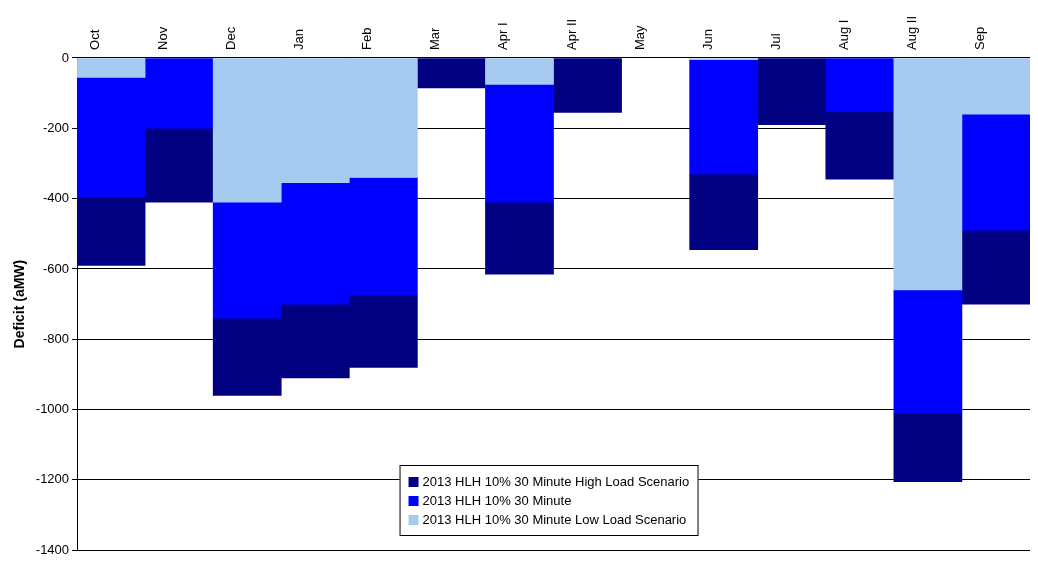 Image resolution: width=1038 pixels, height=569 pixels. What do you see at coordinates (95, 39) in the screenshot?
I see `x-tick-label: Oct` at bounding box center [95, 39].